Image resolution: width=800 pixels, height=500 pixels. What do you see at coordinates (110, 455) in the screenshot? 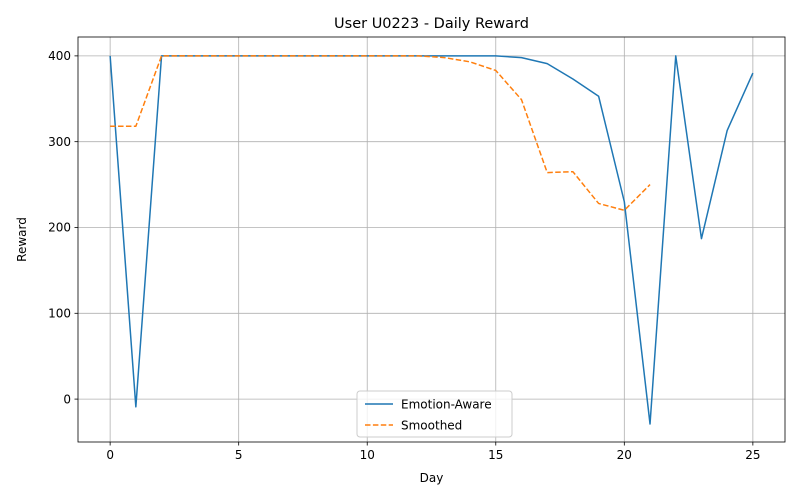
I see `x-tick-label: 0` at bounding box center [110, 455].